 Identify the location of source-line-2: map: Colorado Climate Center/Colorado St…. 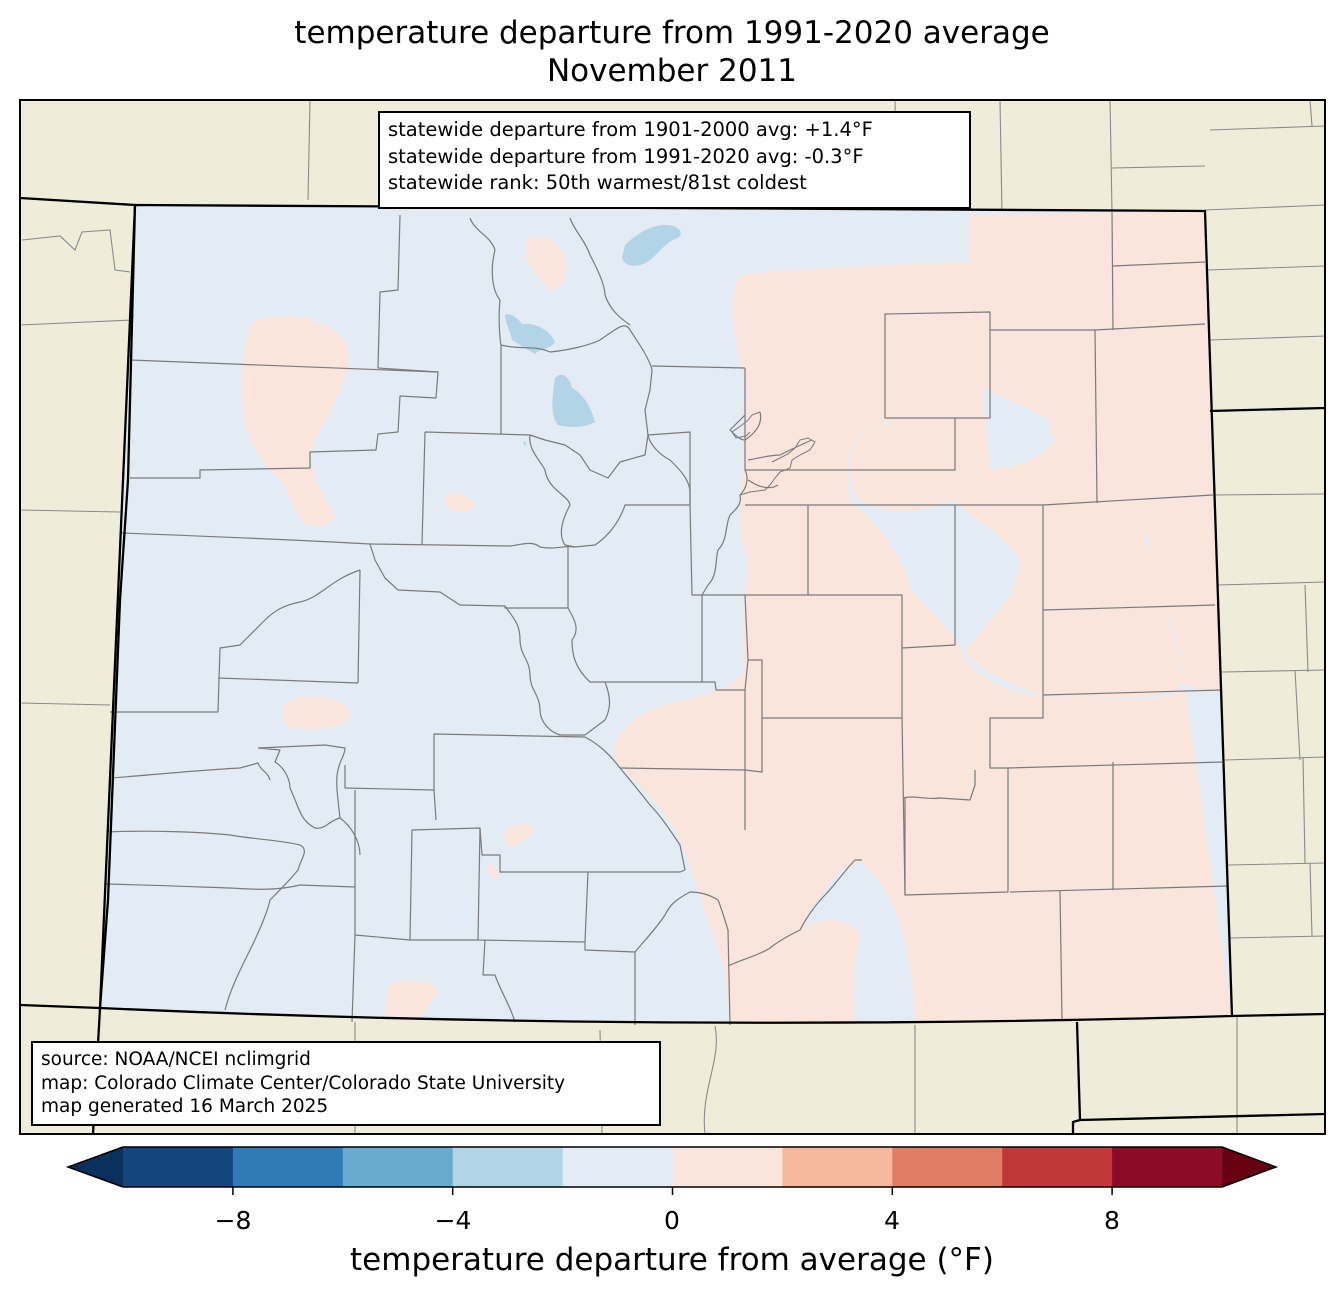
(303, 1083).